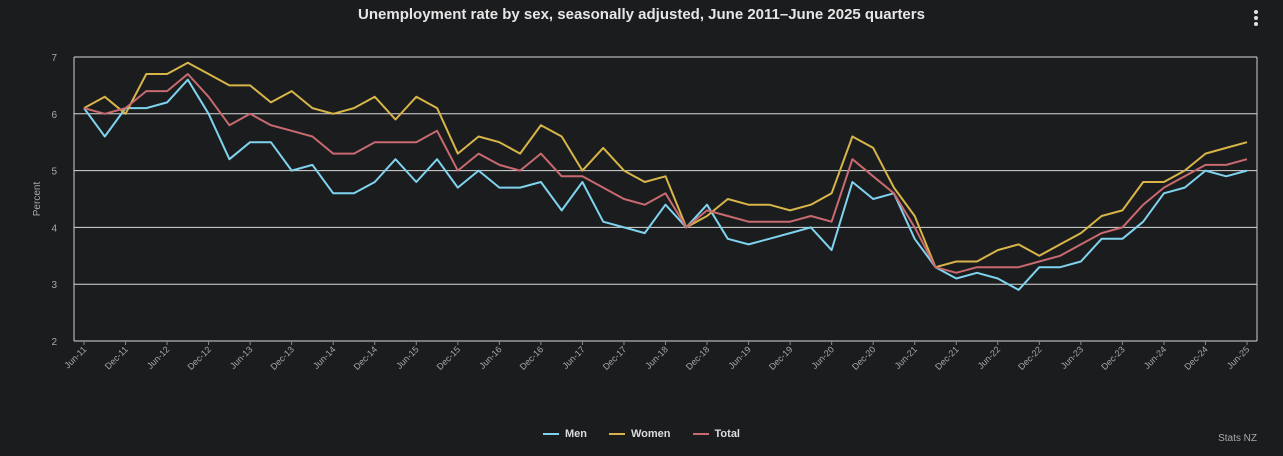 The image size is (1283, 456). I want to click on legend-item-total: Total, so click(716, 434).